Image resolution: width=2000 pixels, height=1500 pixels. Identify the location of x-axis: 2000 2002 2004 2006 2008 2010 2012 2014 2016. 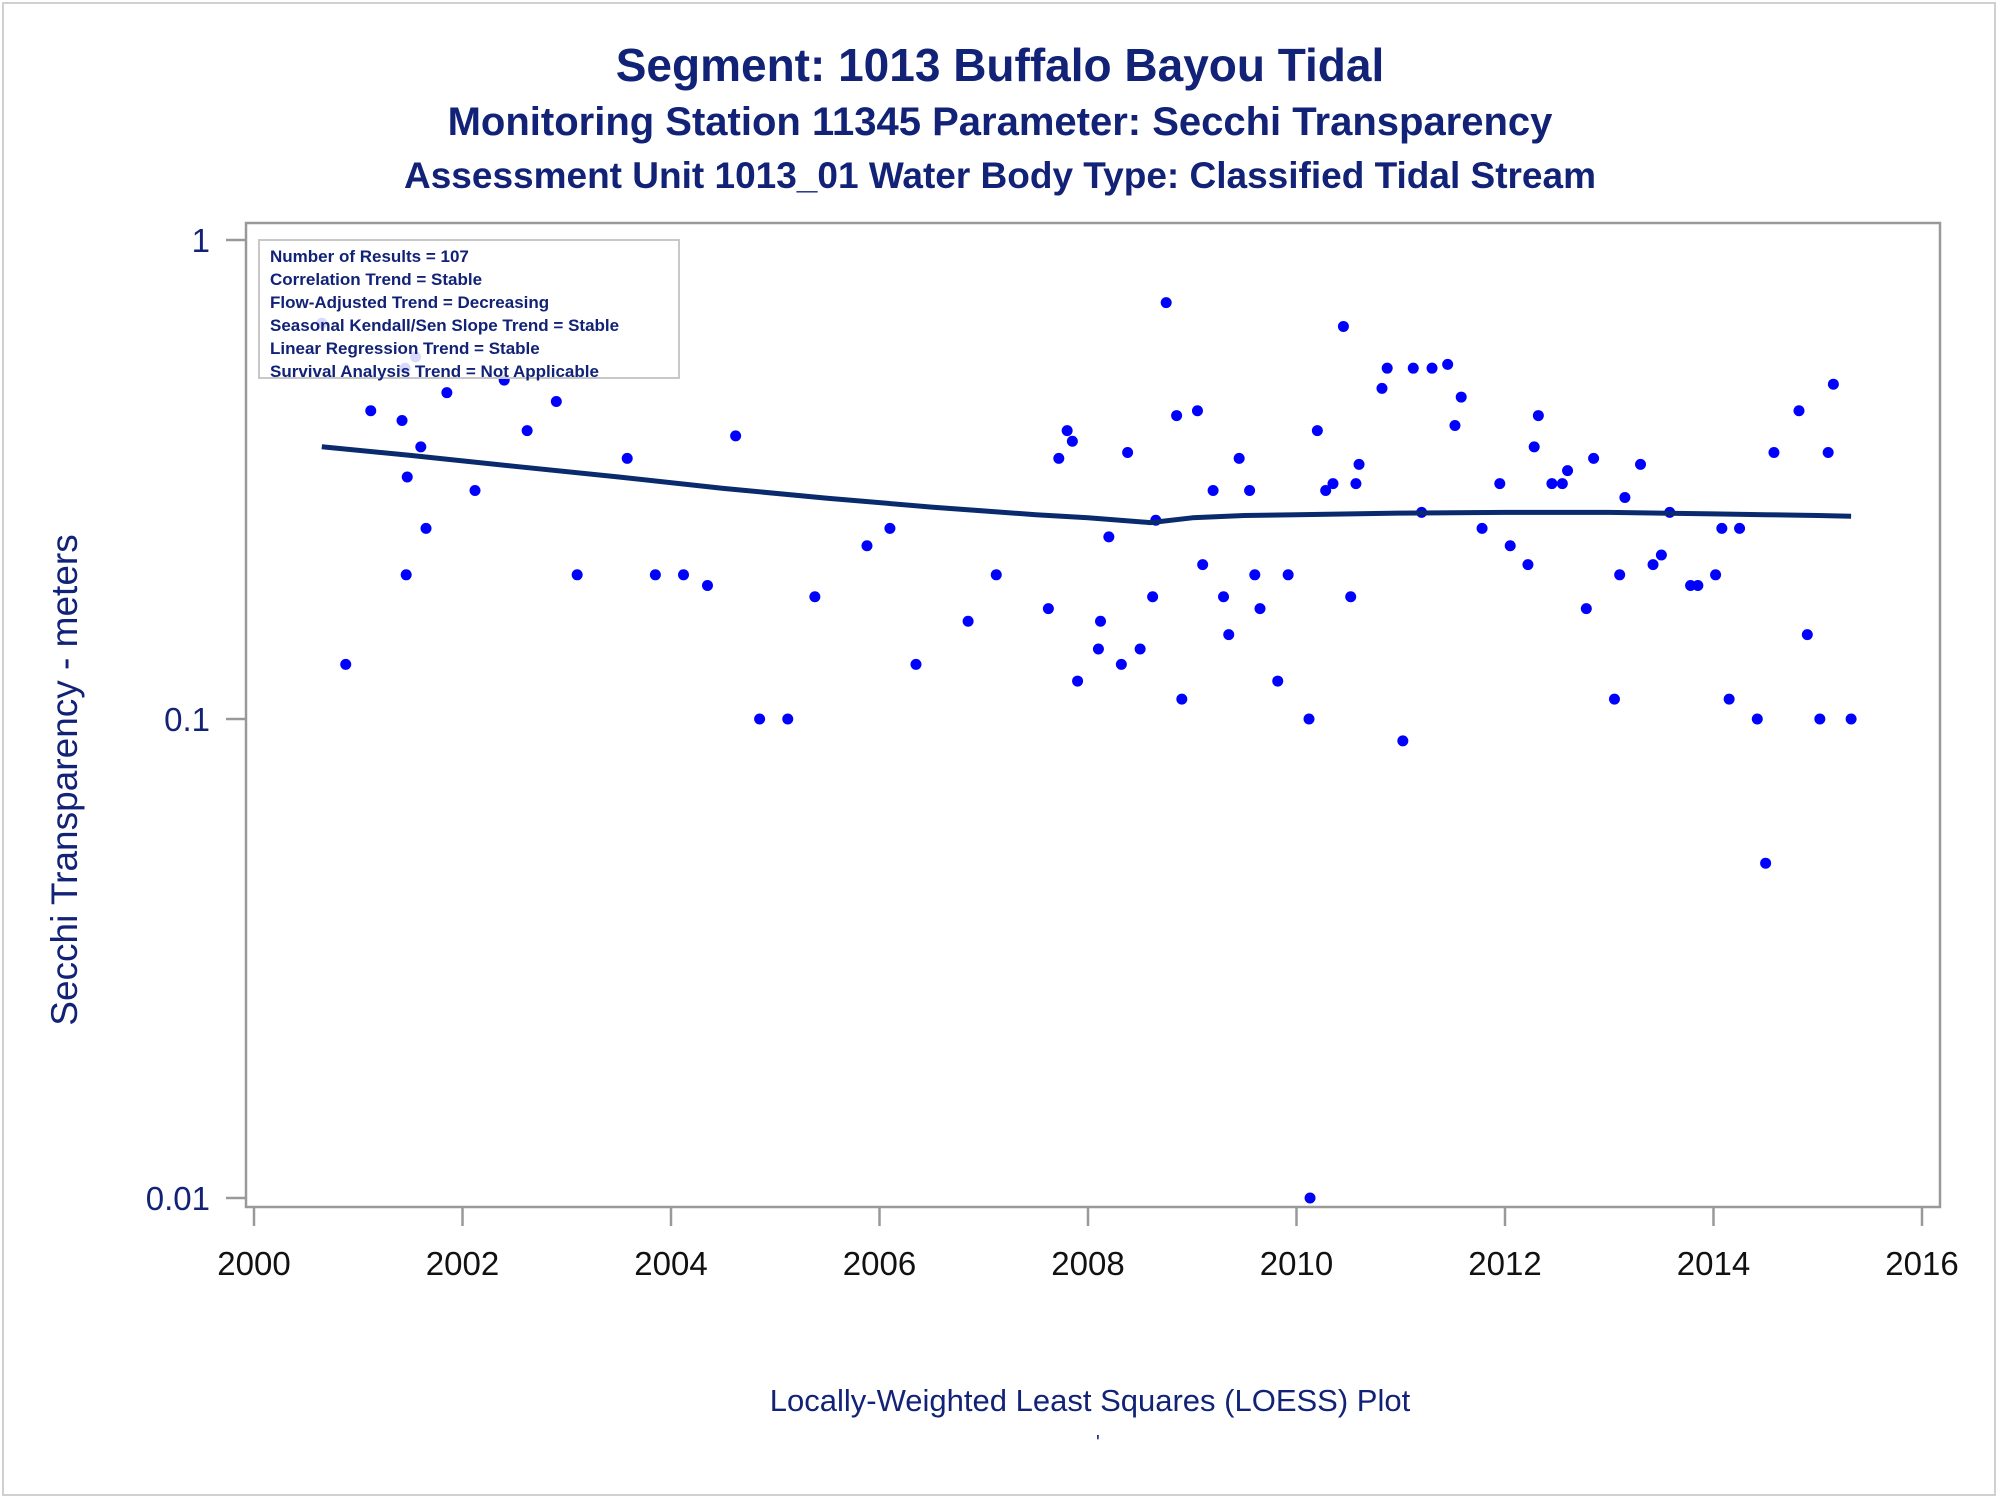
(1088, 1244).